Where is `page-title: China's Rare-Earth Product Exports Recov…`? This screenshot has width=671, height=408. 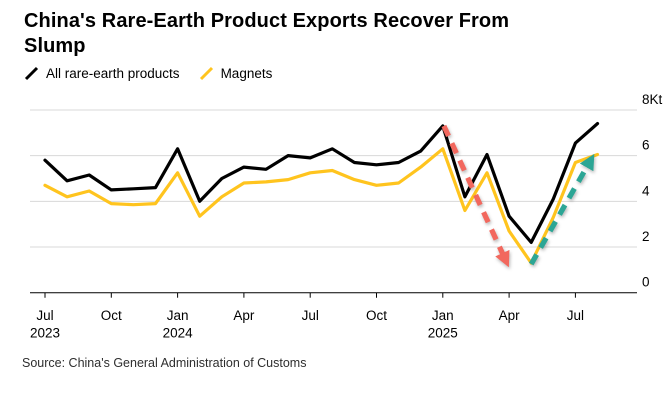 page-title: China's Rare-Earth Product Exports Recov… is located at coordinates (267, 33).